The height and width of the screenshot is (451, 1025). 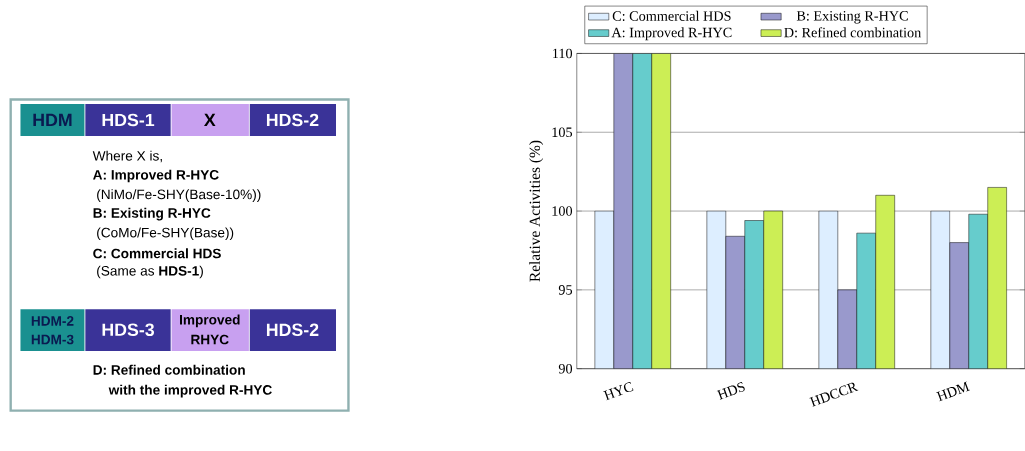 What do you see at coordinates (618, 391) in the screenshot?
I see `x-tick-label: HYC` at bounding box center [618, 391].